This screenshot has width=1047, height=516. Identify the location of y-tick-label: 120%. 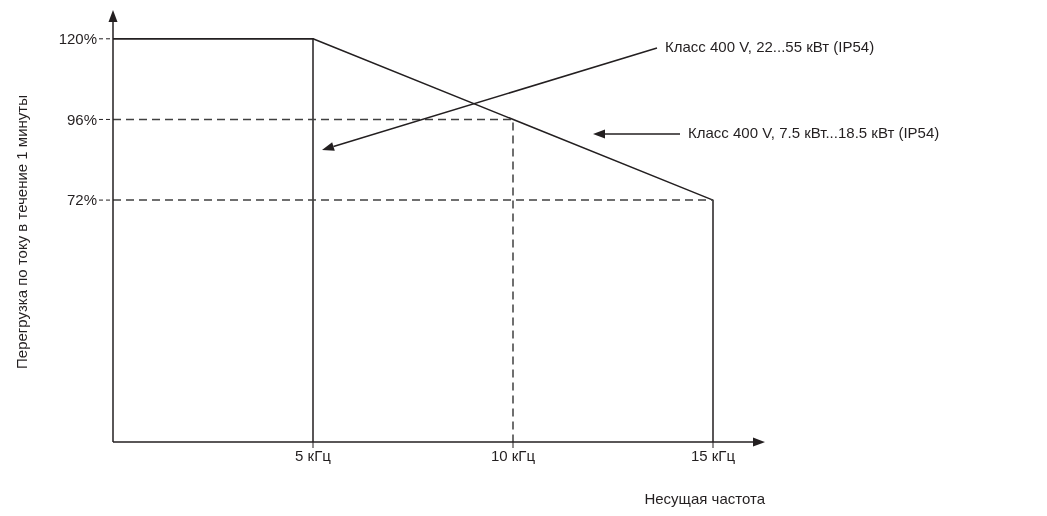
(77, 39).